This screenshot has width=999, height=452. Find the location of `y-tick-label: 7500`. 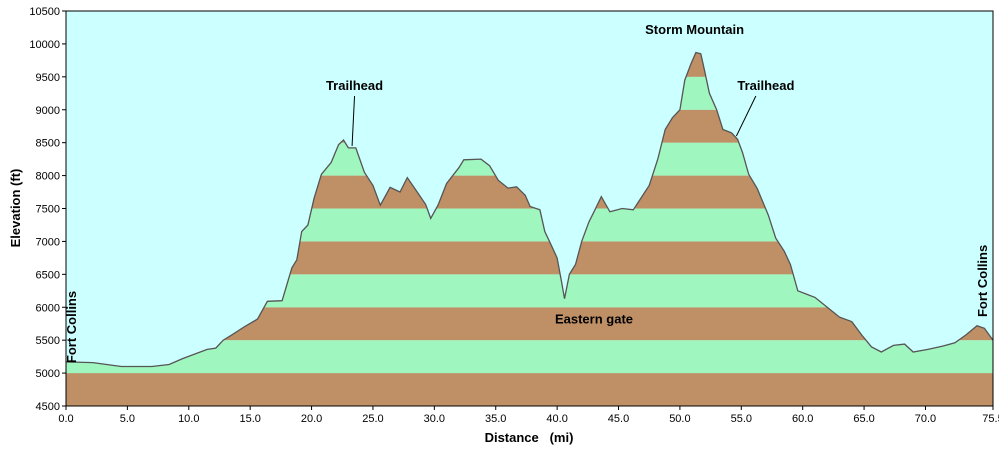

y-tick-label: 7500 is located at coordinates (48, 210).